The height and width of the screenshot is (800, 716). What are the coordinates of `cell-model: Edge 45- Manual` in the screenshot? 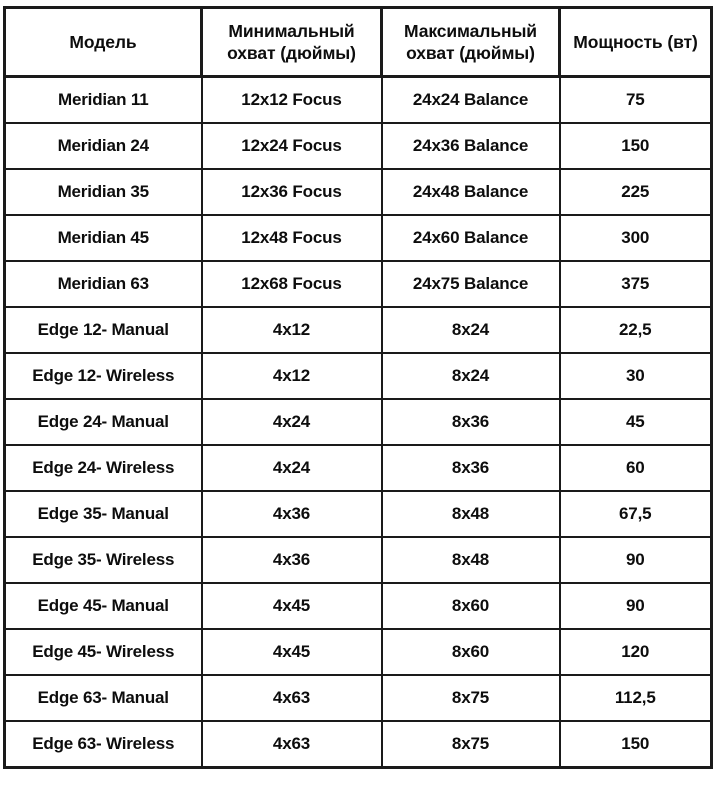 It's located at (103, 606).